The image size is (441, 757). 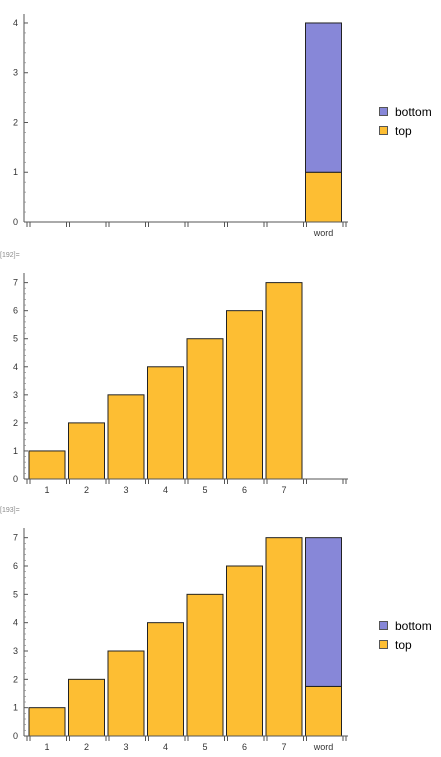 I want to click on legend-chart-3: bottom top, so click(x=405, y=635).